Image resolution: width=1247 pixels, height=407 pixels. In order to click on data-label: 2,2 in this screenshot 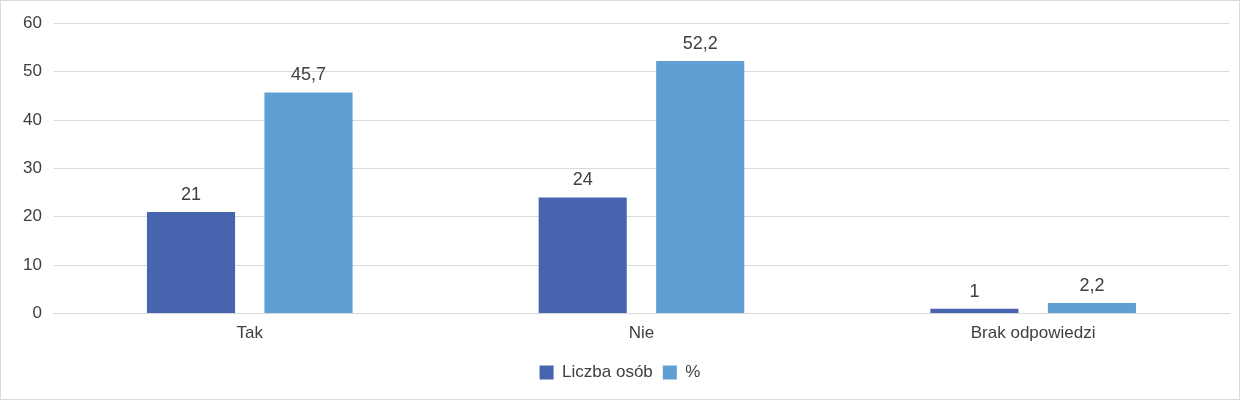, I will do `click(1092, 284)`.